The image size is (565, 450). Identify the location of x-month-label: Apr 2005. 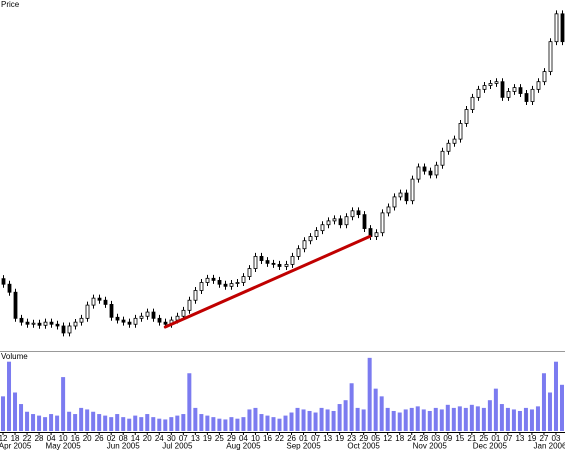
(16, 446).